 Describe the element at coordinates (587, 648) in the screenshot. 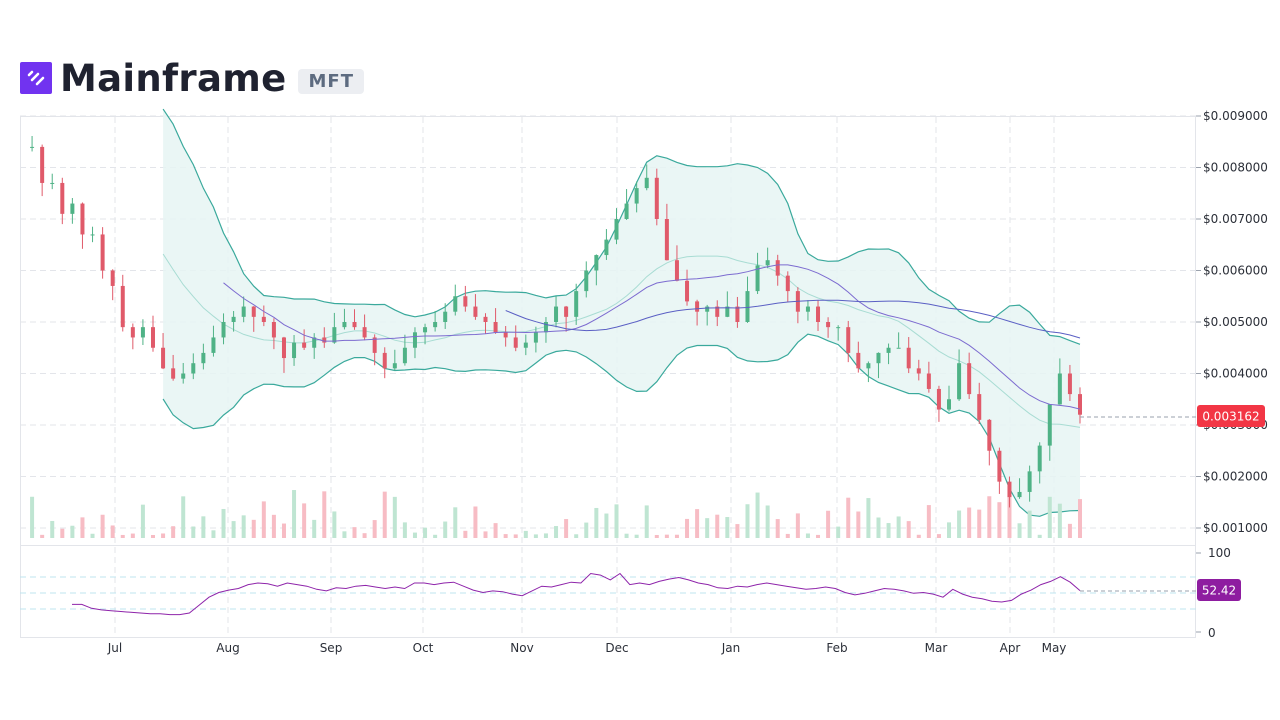

I see `time-axis: Jul Aug Sep Oct Nov Dec Jan Feb Mar Apr May` at that location.